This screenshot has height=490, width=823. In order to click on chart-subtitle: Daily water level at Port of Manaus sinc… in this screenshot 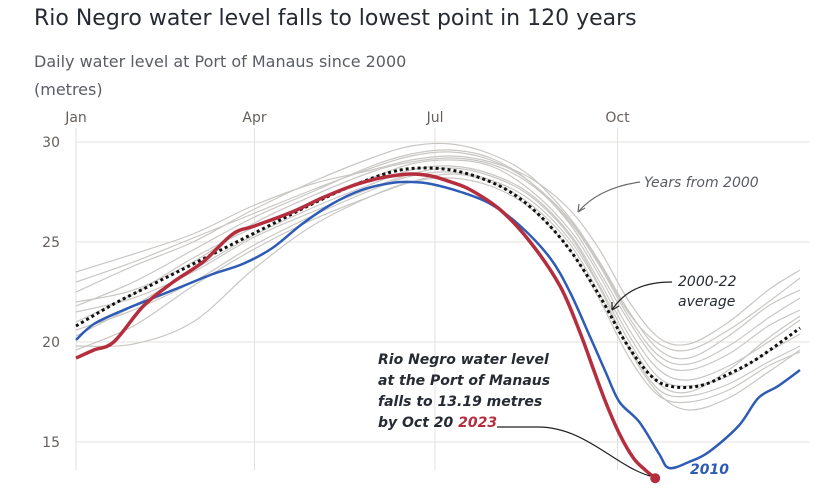, I will do `click(220, 61)`.